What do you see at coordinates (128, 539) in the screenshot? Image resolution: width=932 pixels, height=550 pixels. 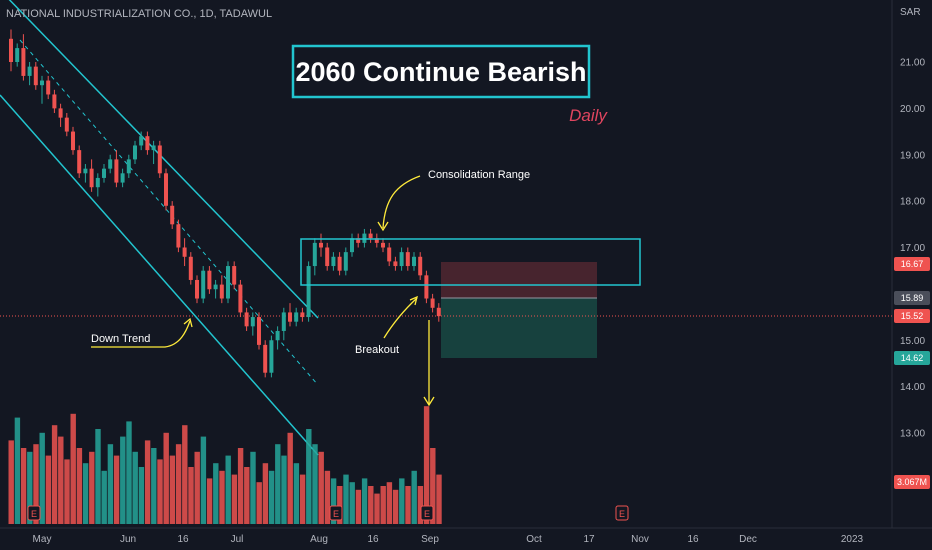 I see `x-tick-label: Jun` at bounding box center [128, 539].